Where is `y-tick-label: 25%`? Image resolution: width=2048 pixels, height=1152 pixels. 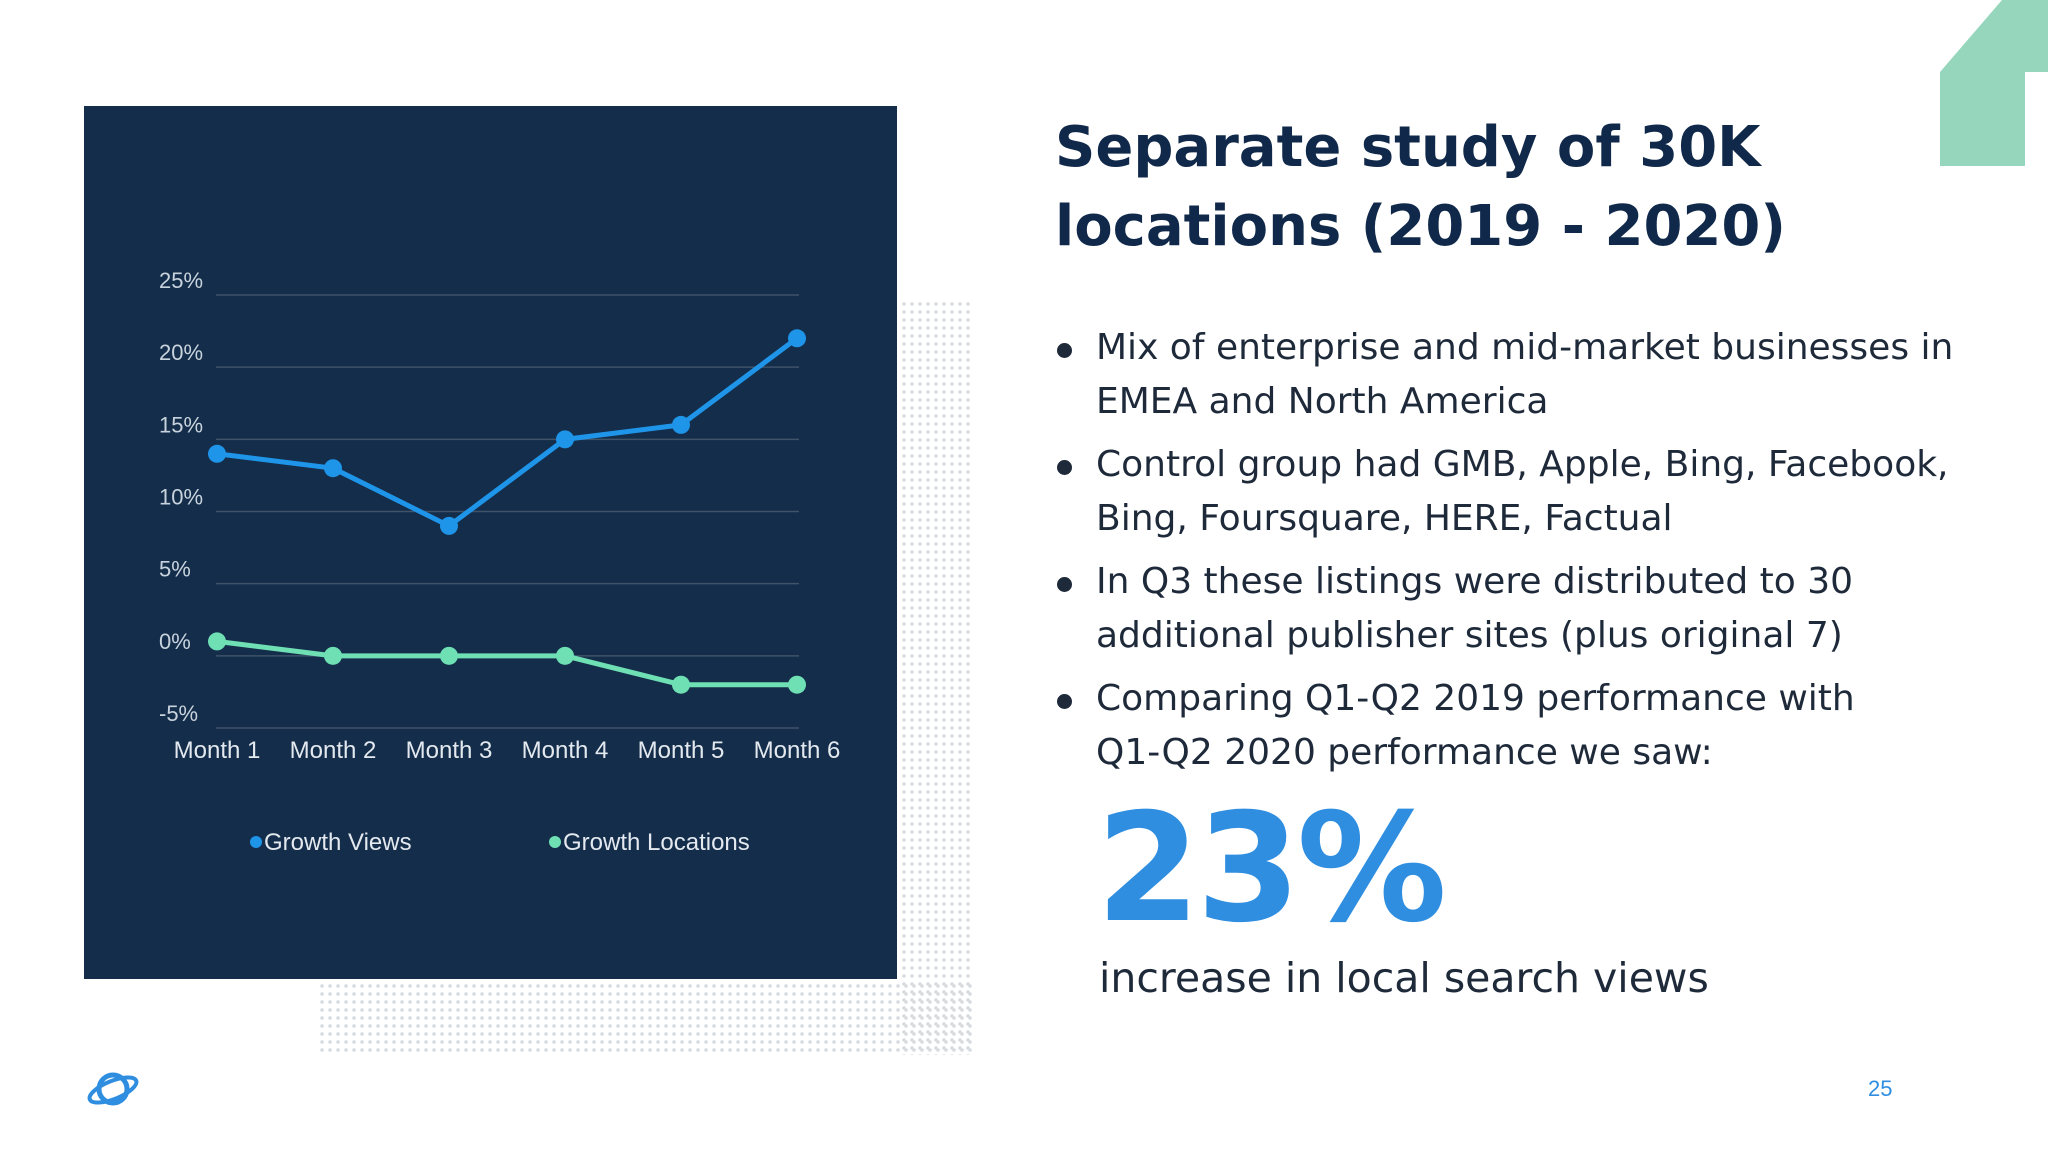 y-tick-label: 25% is located at coordinates (181, 280).